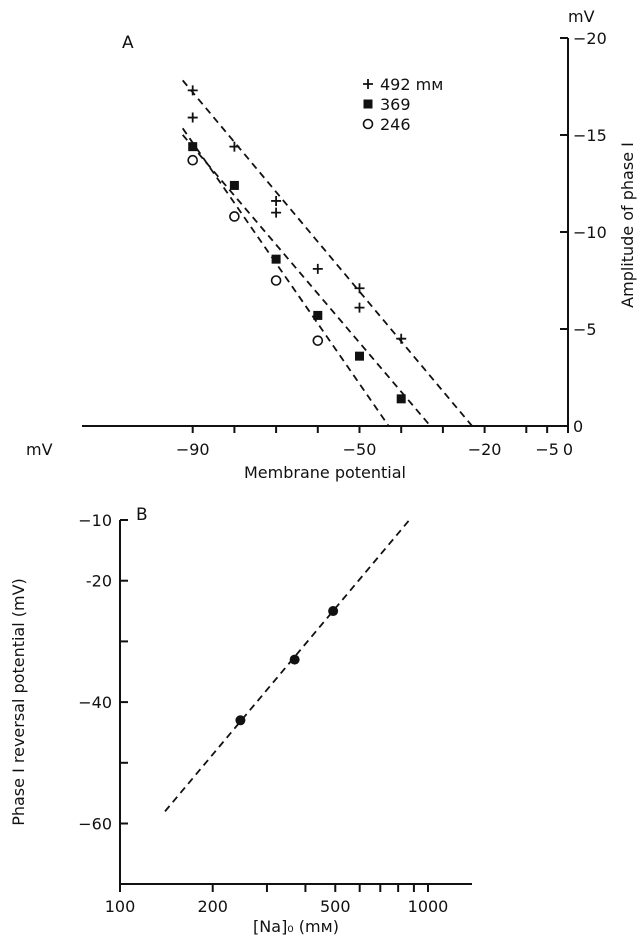 This screenshot has height=943, width=642. Describe the element at coordinates (547, 449) in the screenshot. I see `panel-a-x-tick-label-3: −5` at that location.